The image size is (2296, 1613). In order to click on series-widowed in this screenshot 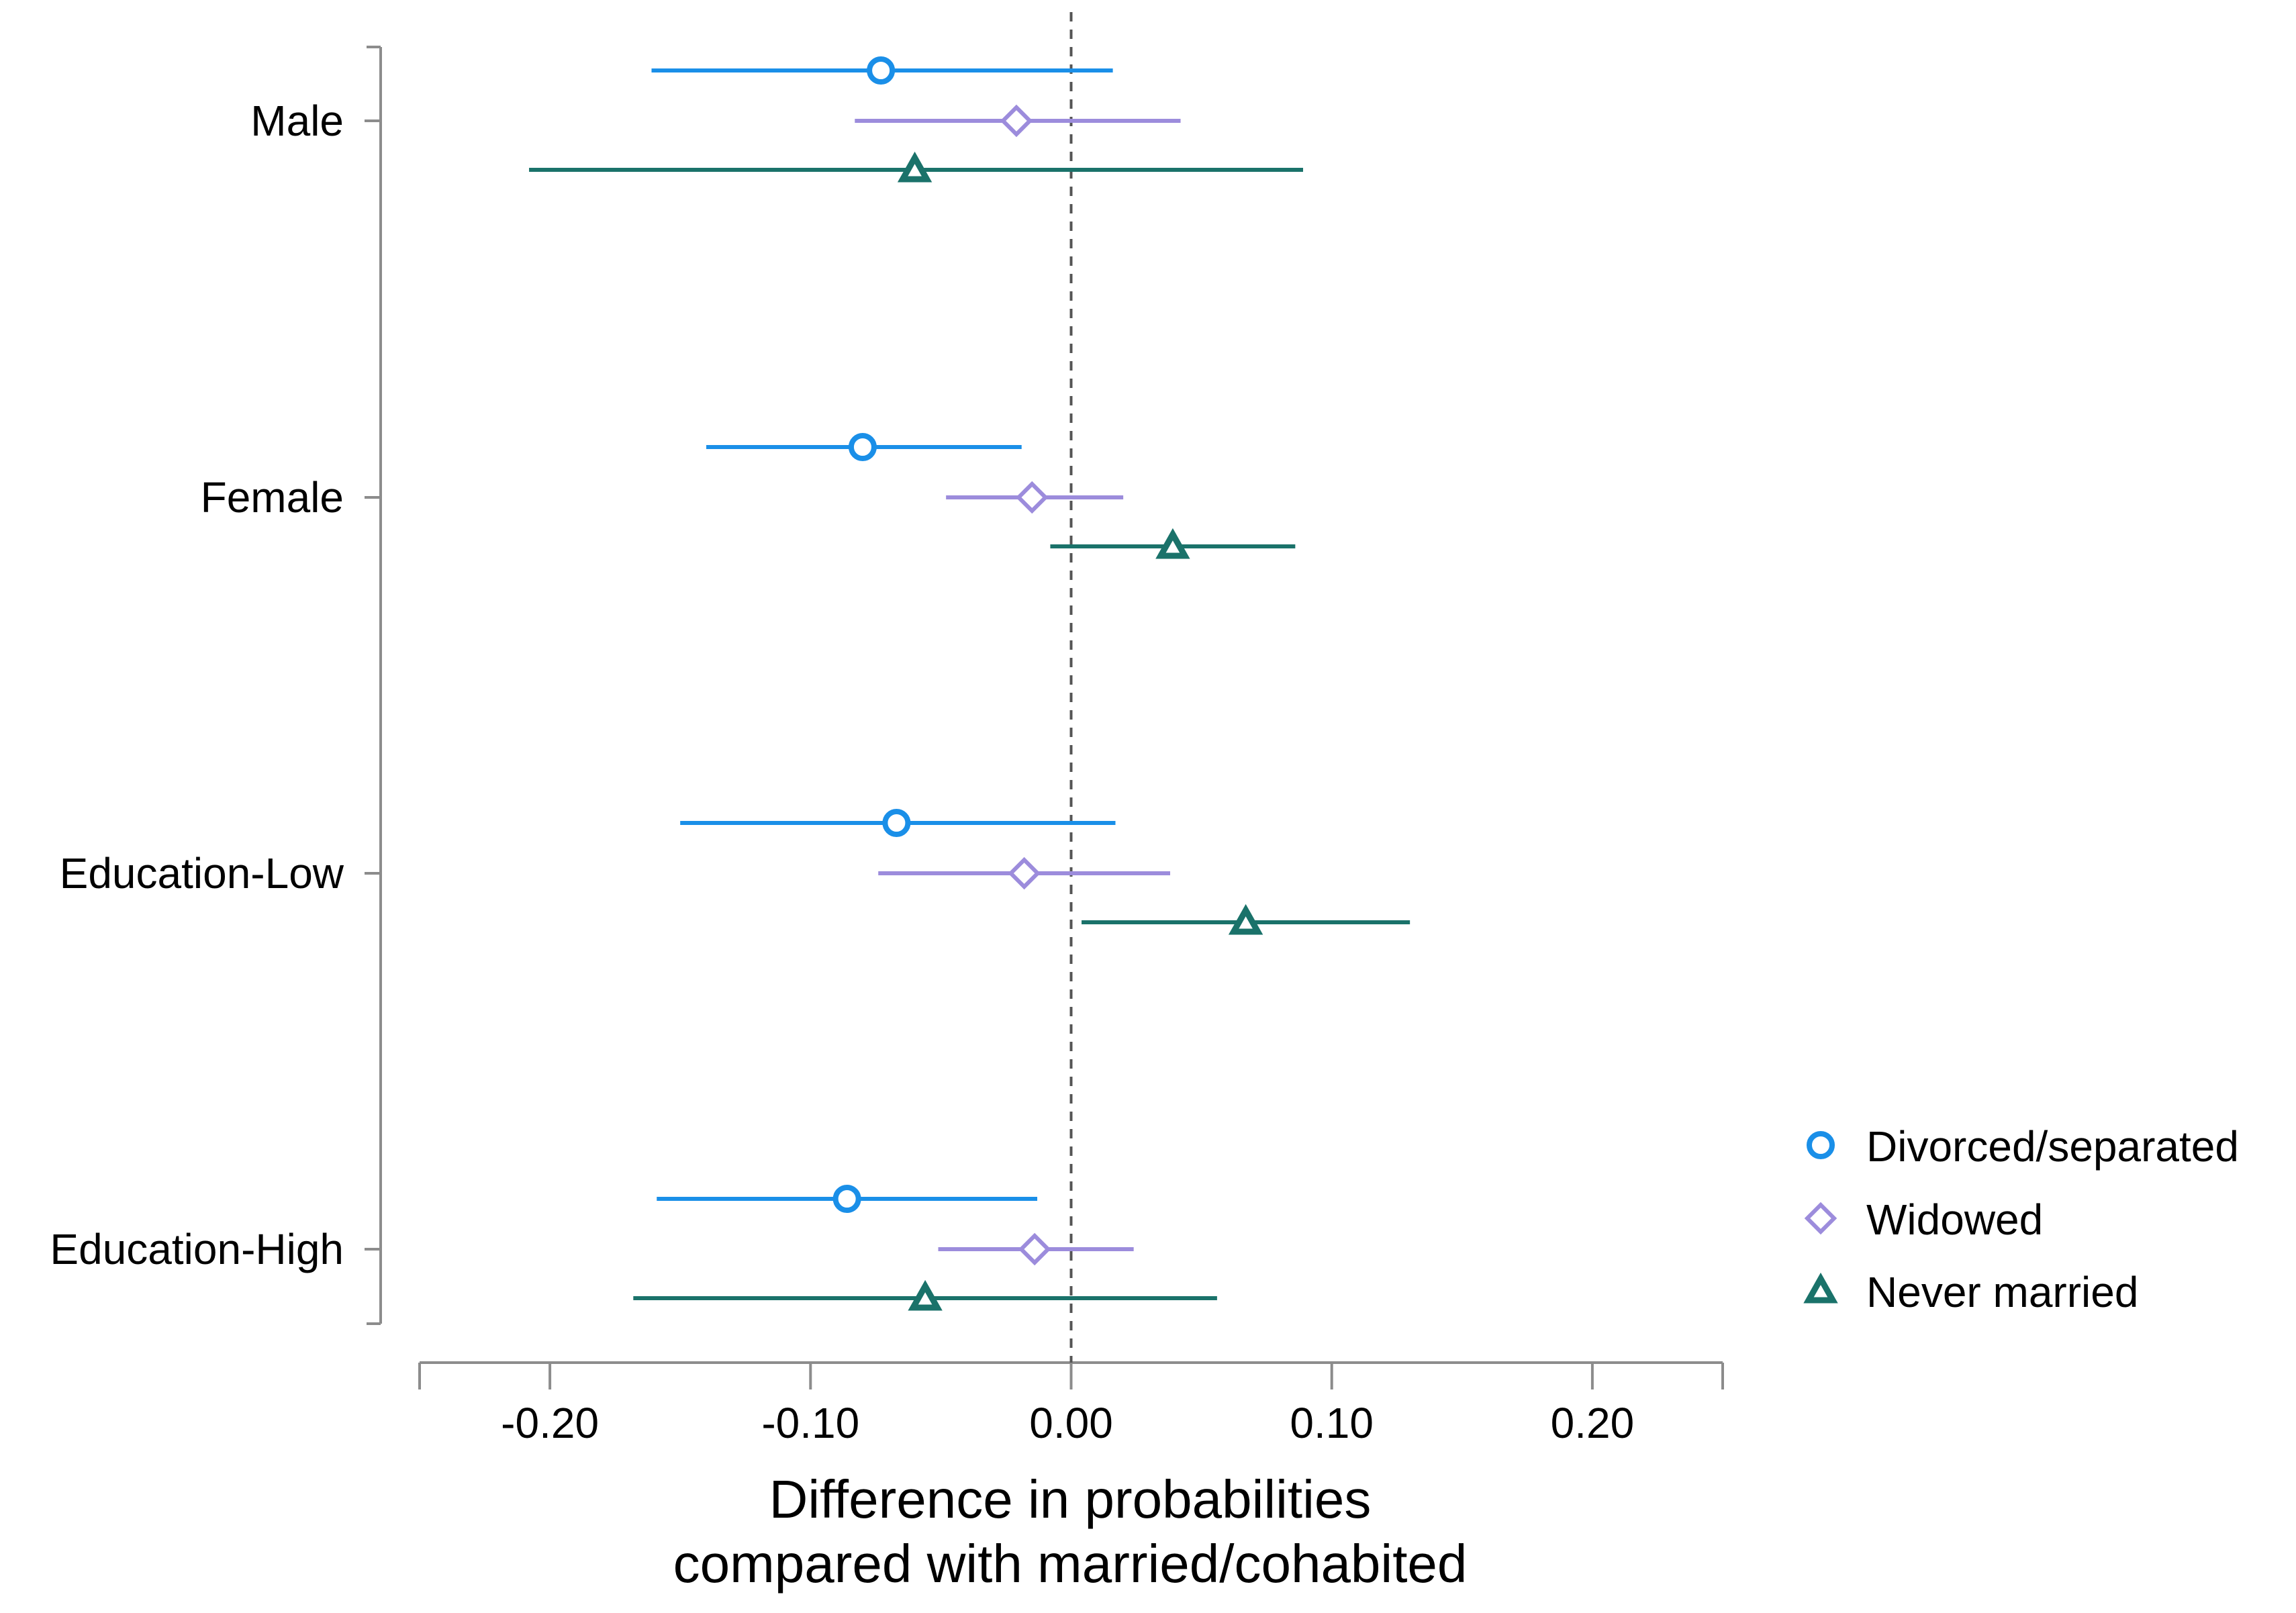, I will do `click(1018, 685)`.